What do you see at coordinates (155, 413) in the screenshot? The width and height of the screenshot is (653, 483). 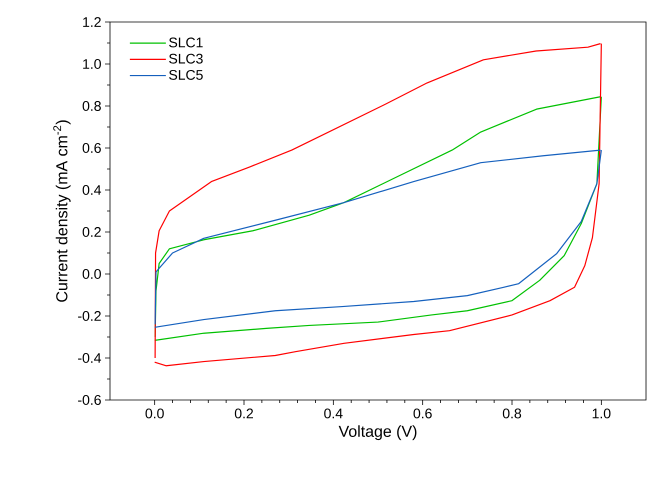 I see `x-tick-label: 0.0` at bounding box center [155, 413].